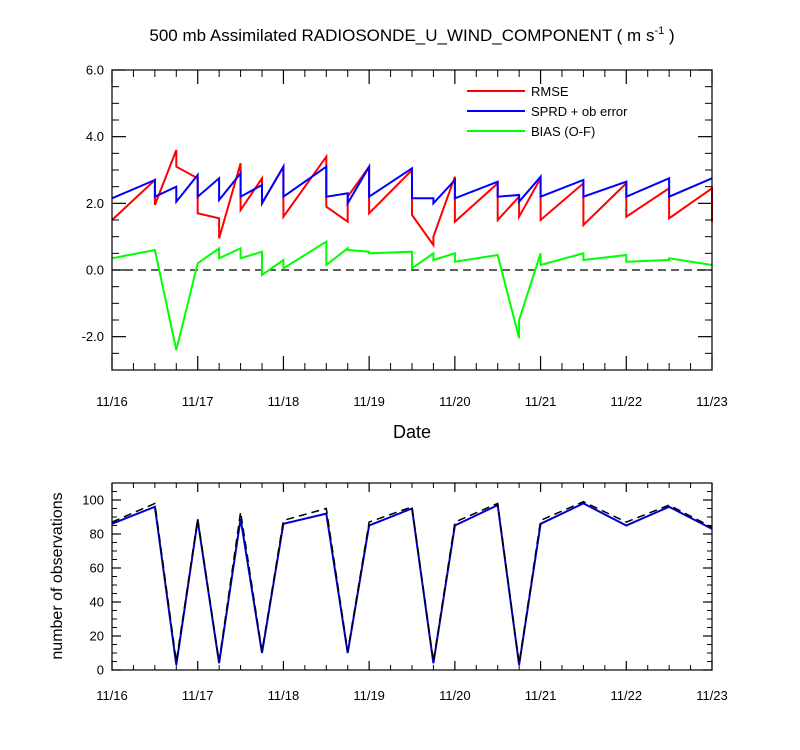  I want to click on title-suffix: ), so click(669, 35).